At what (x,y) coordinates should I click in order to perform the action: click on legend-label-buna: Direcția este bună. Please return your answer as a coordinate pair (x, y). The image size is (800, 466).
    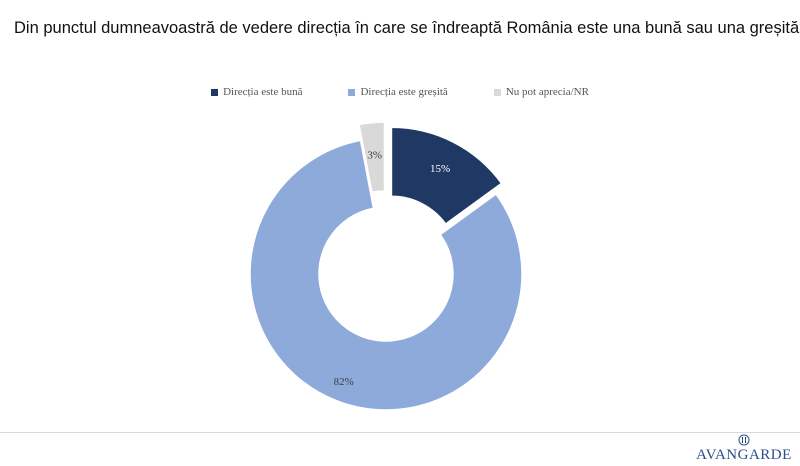
    Looking at the image, I should click on (263, 92).